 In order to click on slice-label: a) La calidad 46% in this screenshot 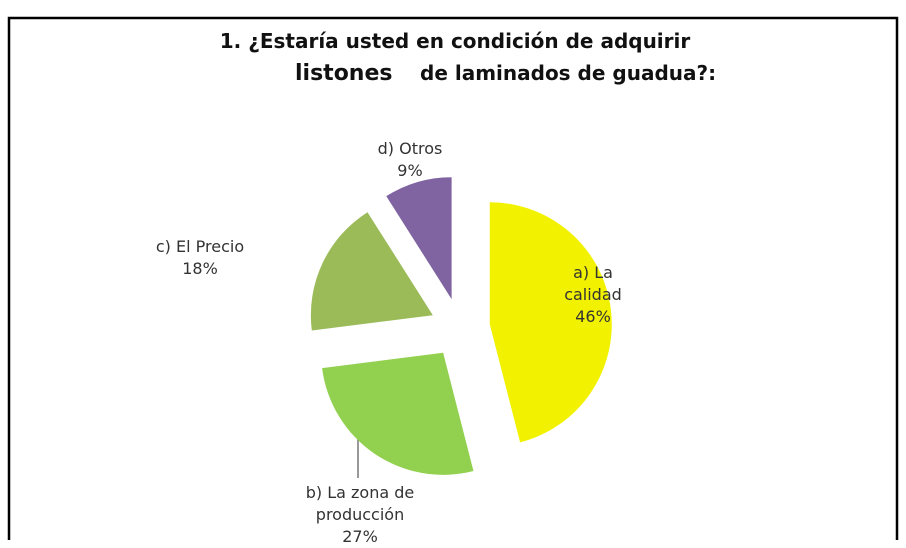, I will do `click(593, 295)`.